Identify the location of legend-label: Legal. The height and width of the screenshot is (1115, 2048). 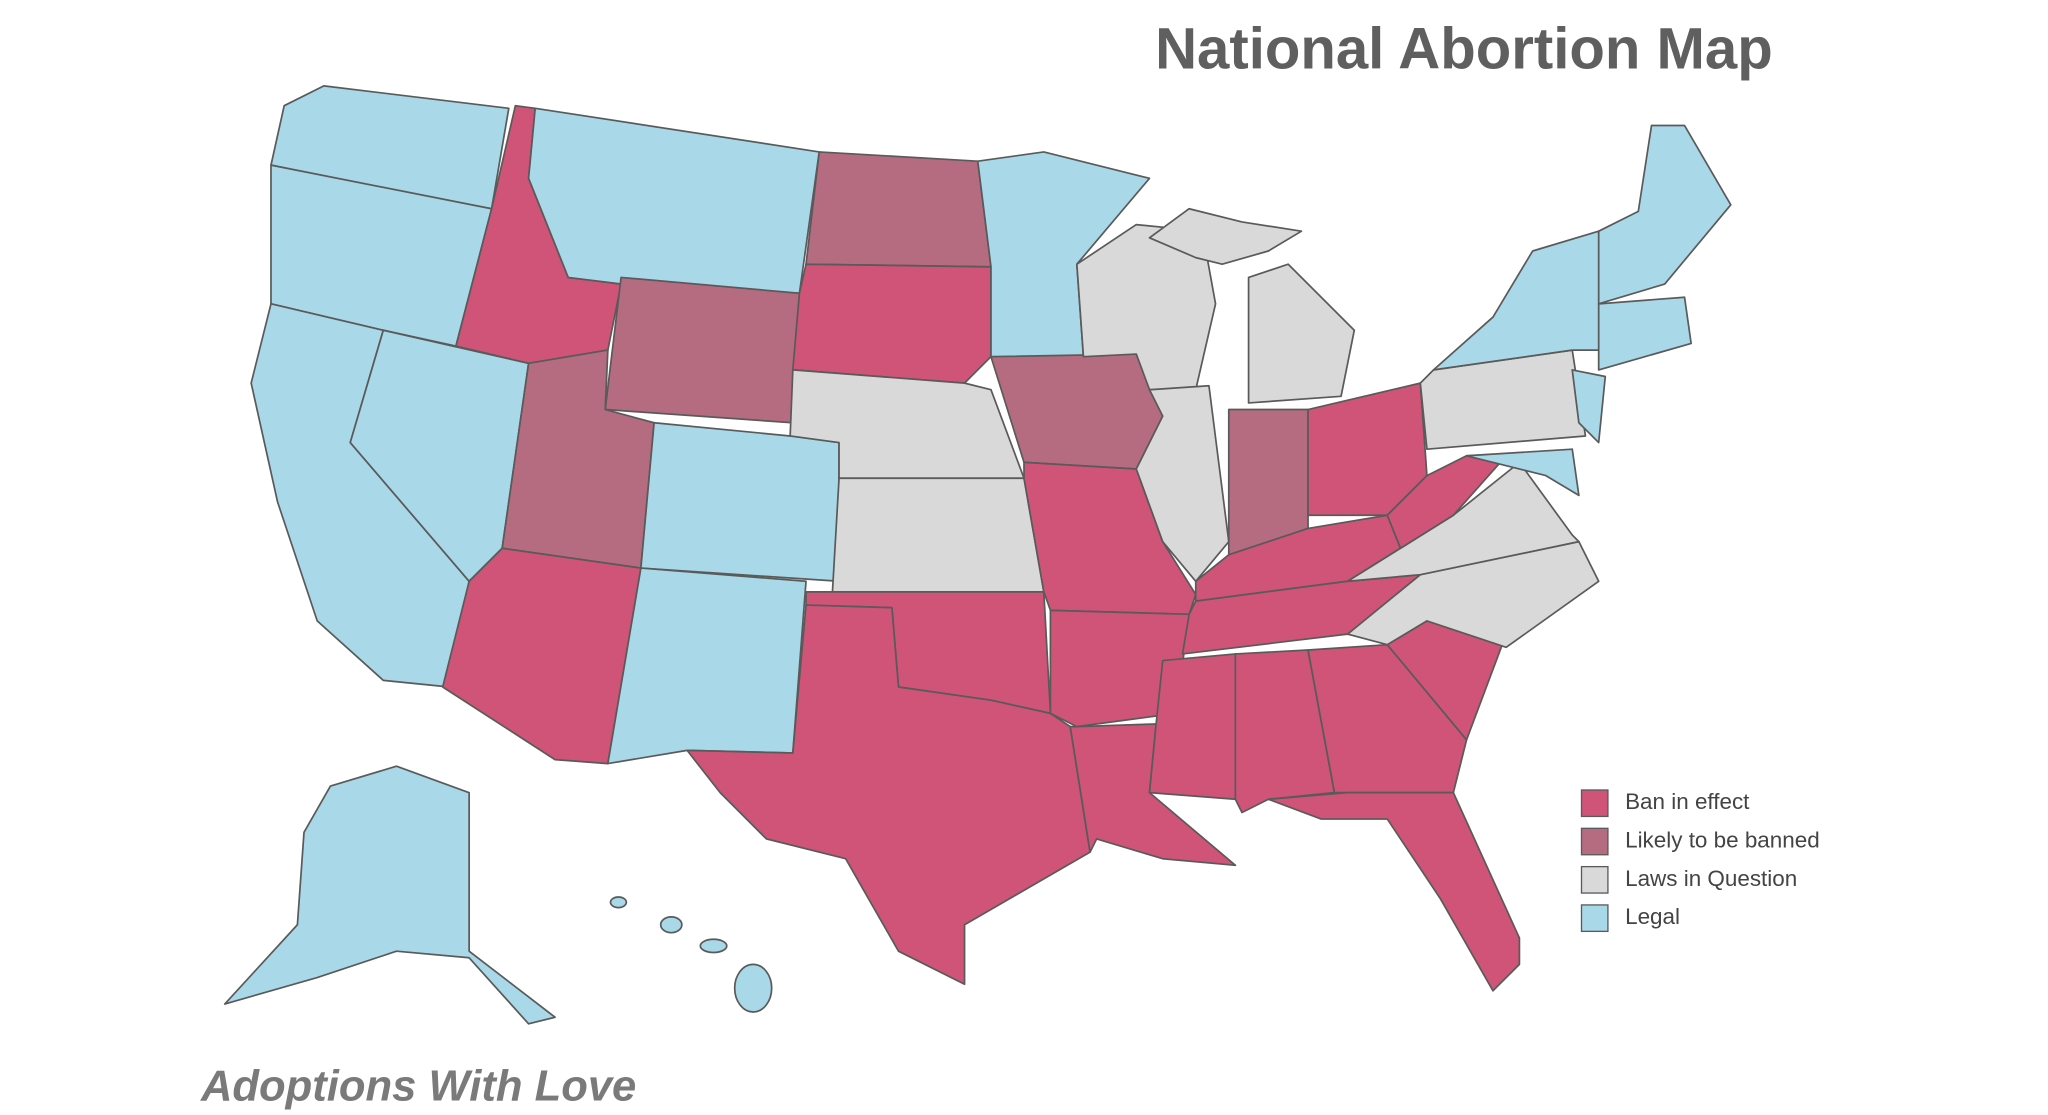
(1652, 916).